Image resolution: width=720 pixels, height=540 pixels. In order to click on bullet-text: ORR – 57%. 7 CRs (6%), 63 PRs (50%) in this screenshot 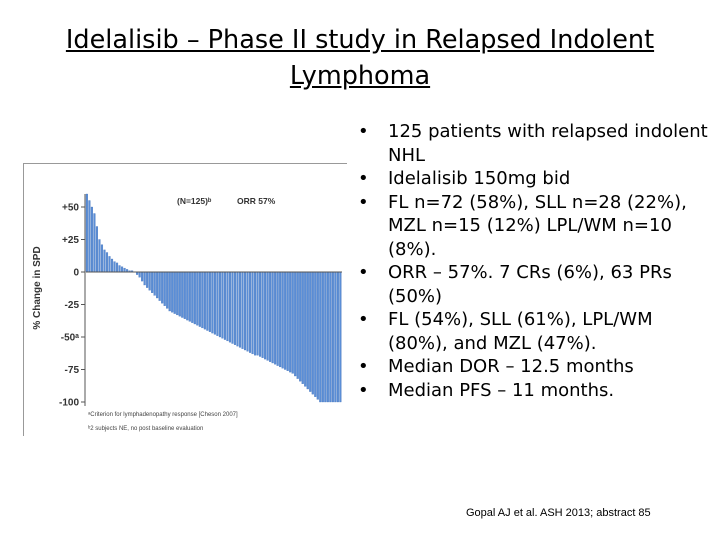, I will do `click(530, 284)`.